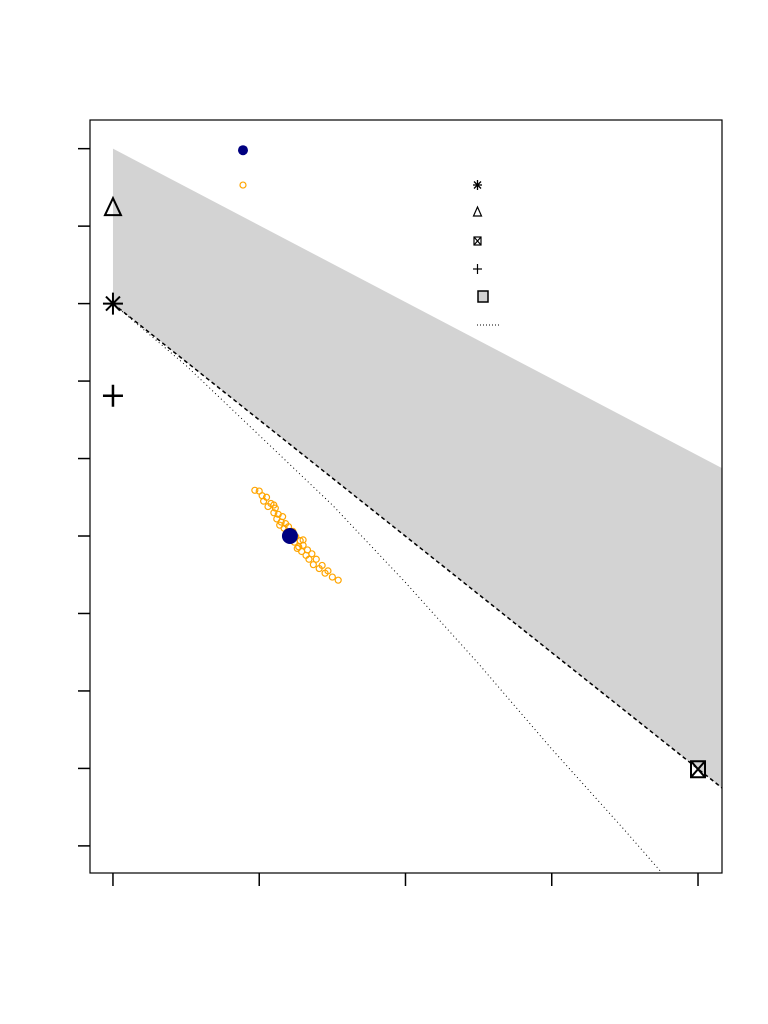 The image size is (768, 1024). Describe the element at coordinates (483, 296) in the screenshot. I see `legend-band` at that location.